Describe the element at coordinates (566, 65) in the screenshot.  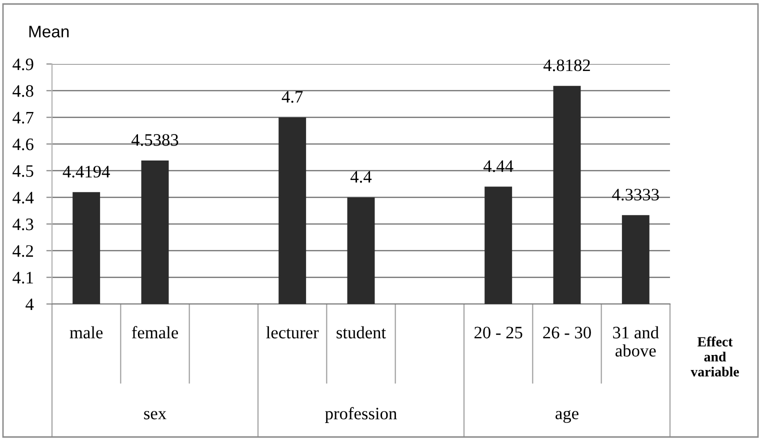
I see `data-label: 4.8182` at that location.